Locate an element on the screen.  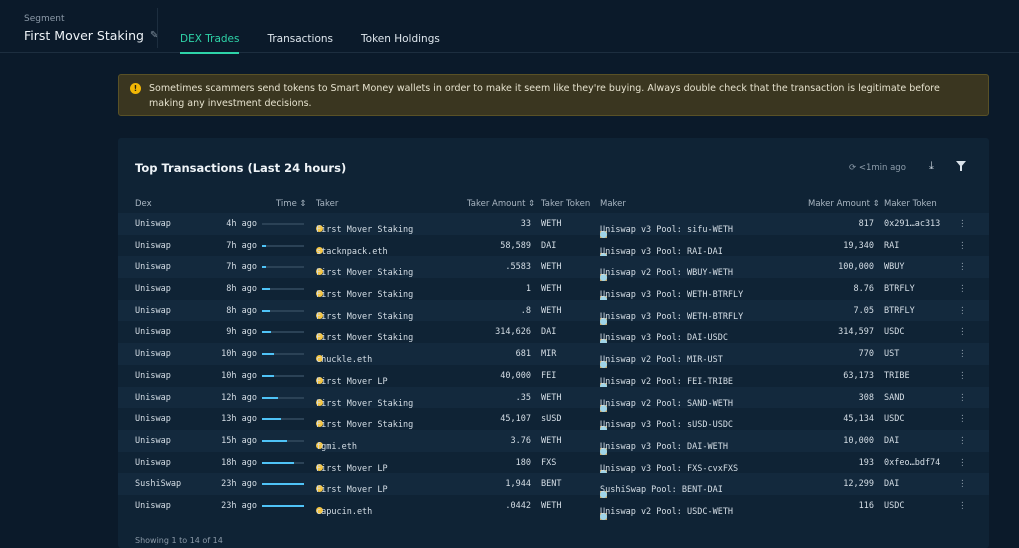
maker-name: Uniswap v3 Pool: DAI-USDC is located at coordinates (664, 338).